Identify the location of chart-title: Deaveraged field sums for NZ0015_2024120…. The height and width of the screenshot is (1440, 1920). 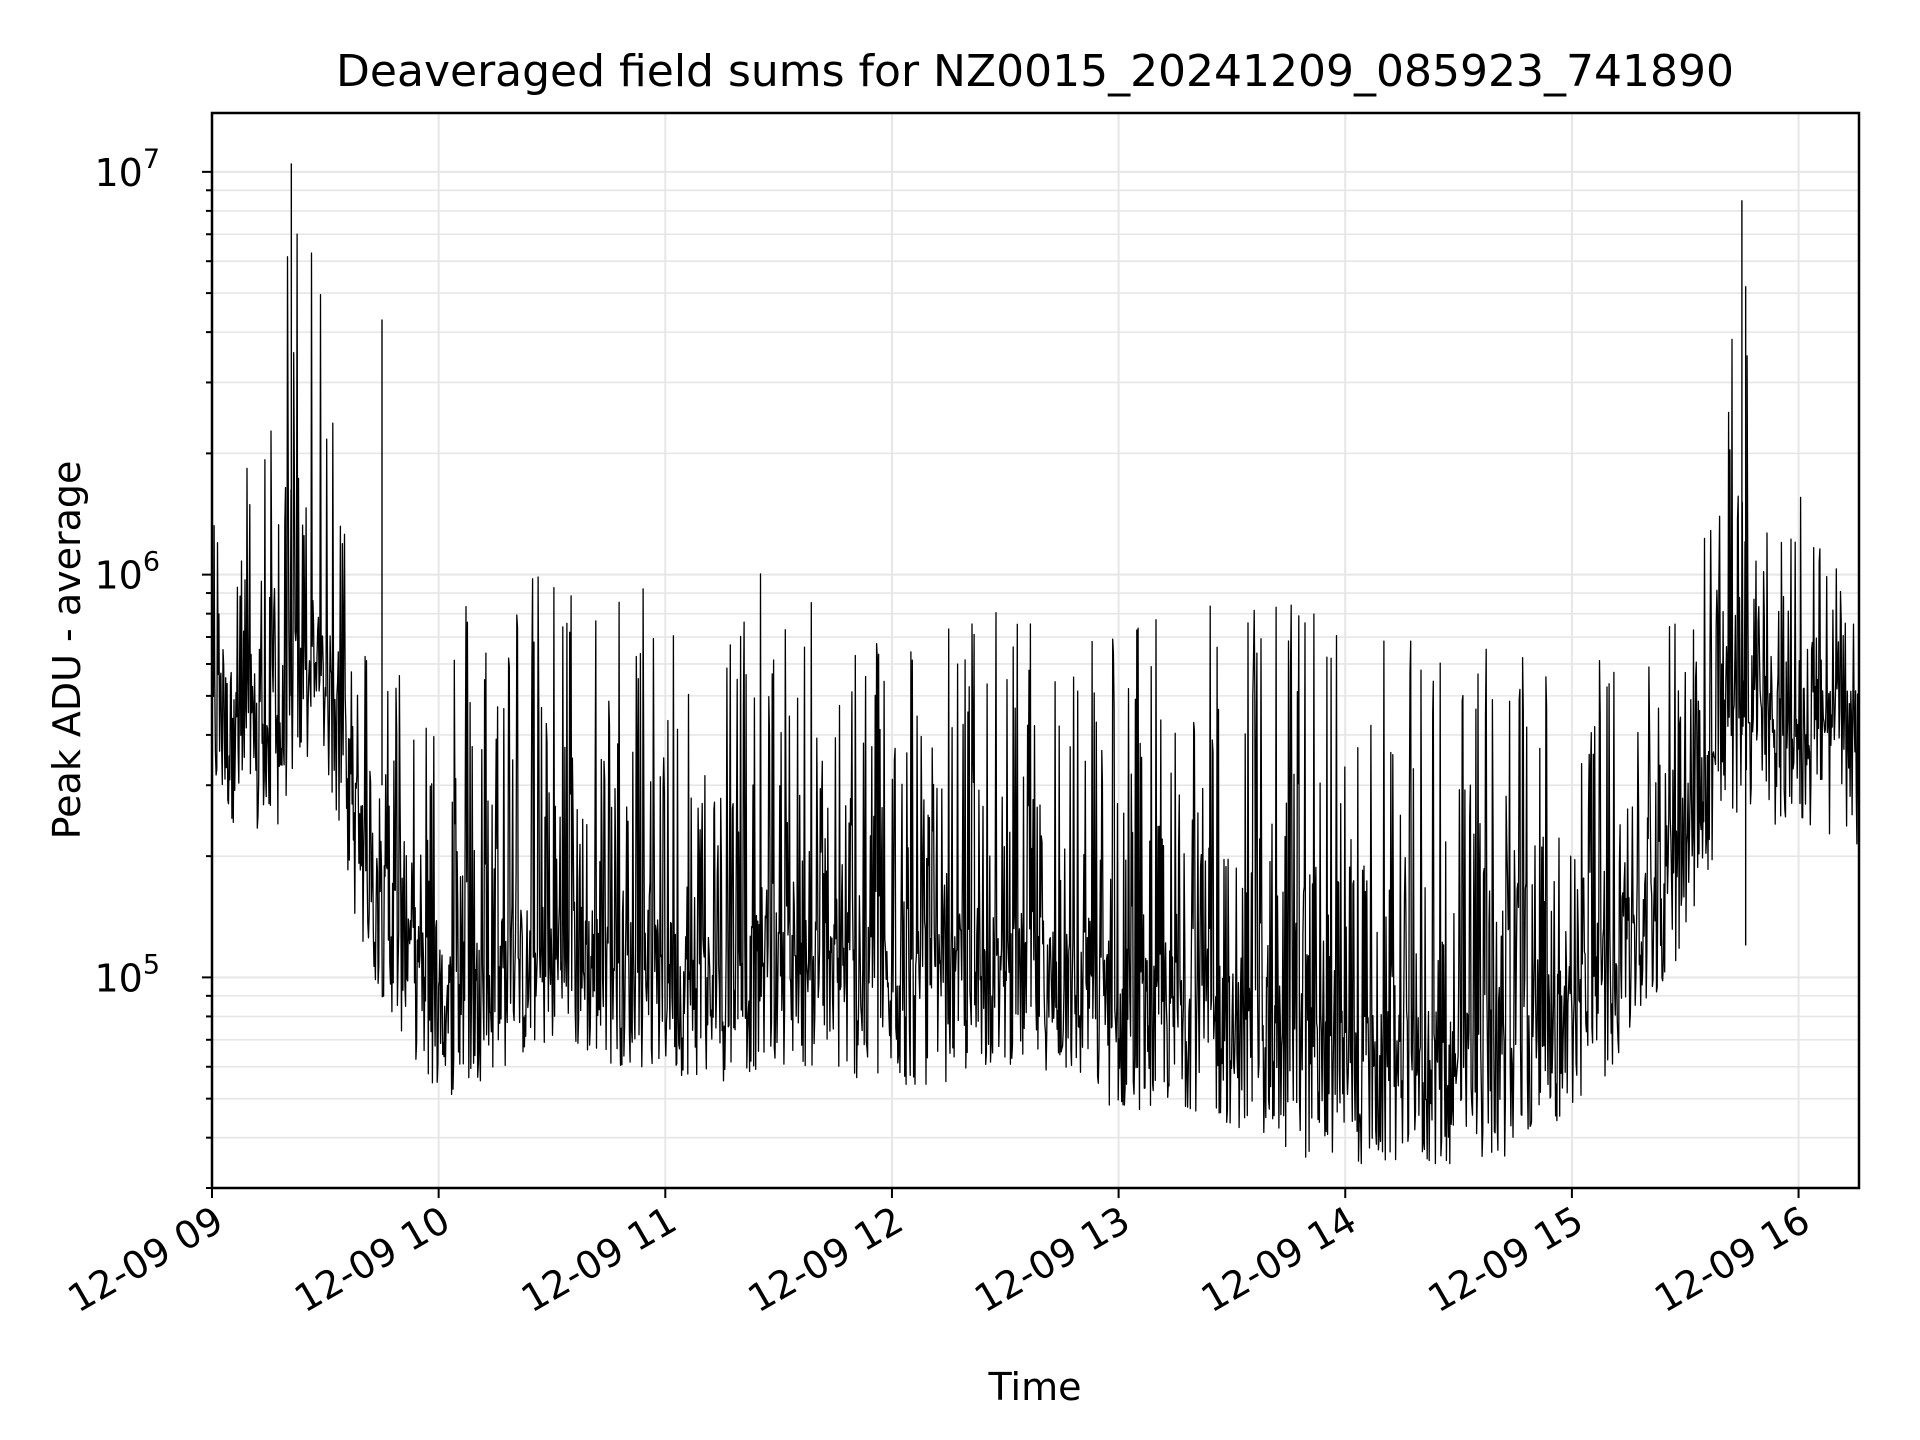
(1035, 71).